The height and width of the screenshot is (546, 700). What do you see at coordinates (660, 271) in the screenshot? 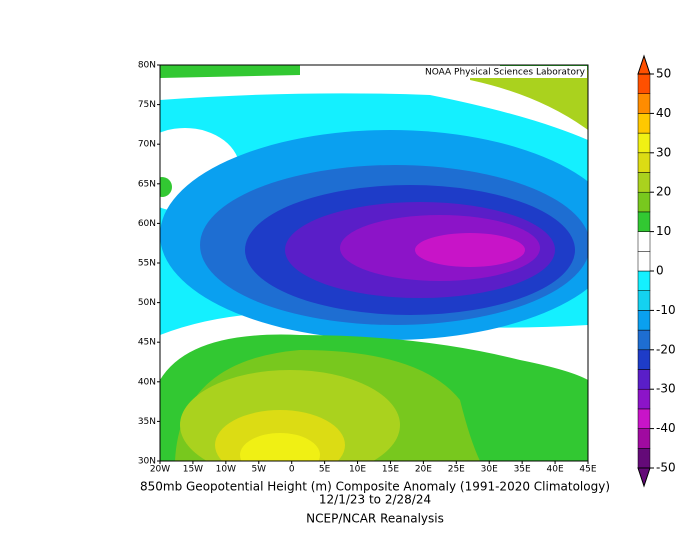
I see `colorbar-label: 0` at bounding box center [660, 271].